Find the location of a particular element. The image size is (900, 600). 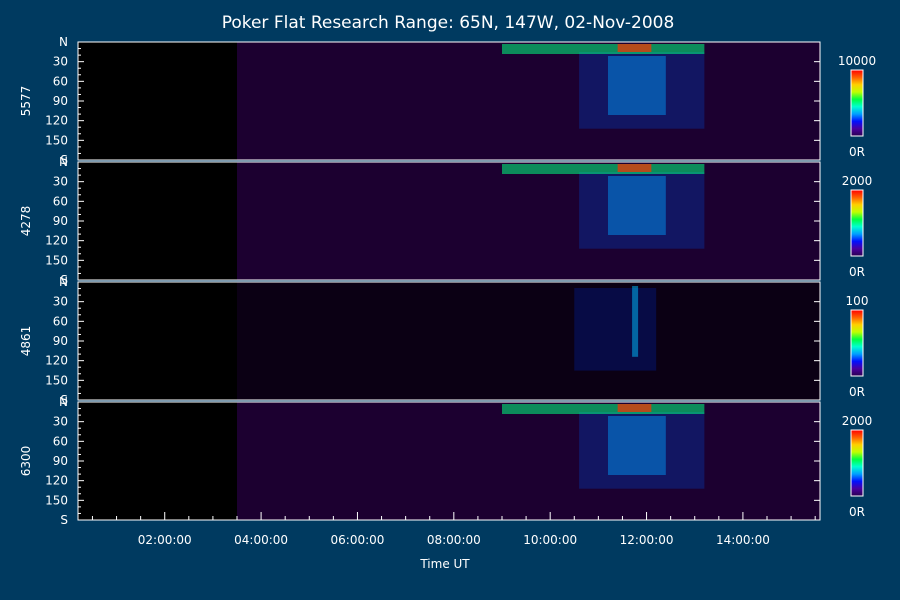

x-tick-label: 04:00:00 is located at coordinates (261, 540).